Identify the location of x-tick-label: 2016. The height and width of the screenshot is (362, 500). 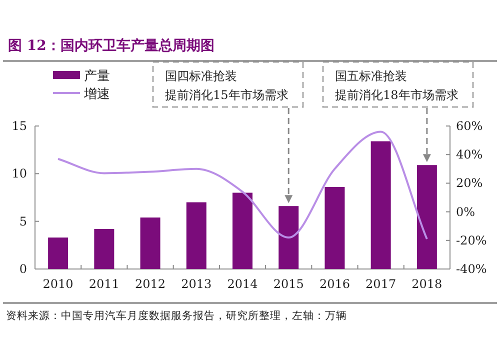
(334, 284).